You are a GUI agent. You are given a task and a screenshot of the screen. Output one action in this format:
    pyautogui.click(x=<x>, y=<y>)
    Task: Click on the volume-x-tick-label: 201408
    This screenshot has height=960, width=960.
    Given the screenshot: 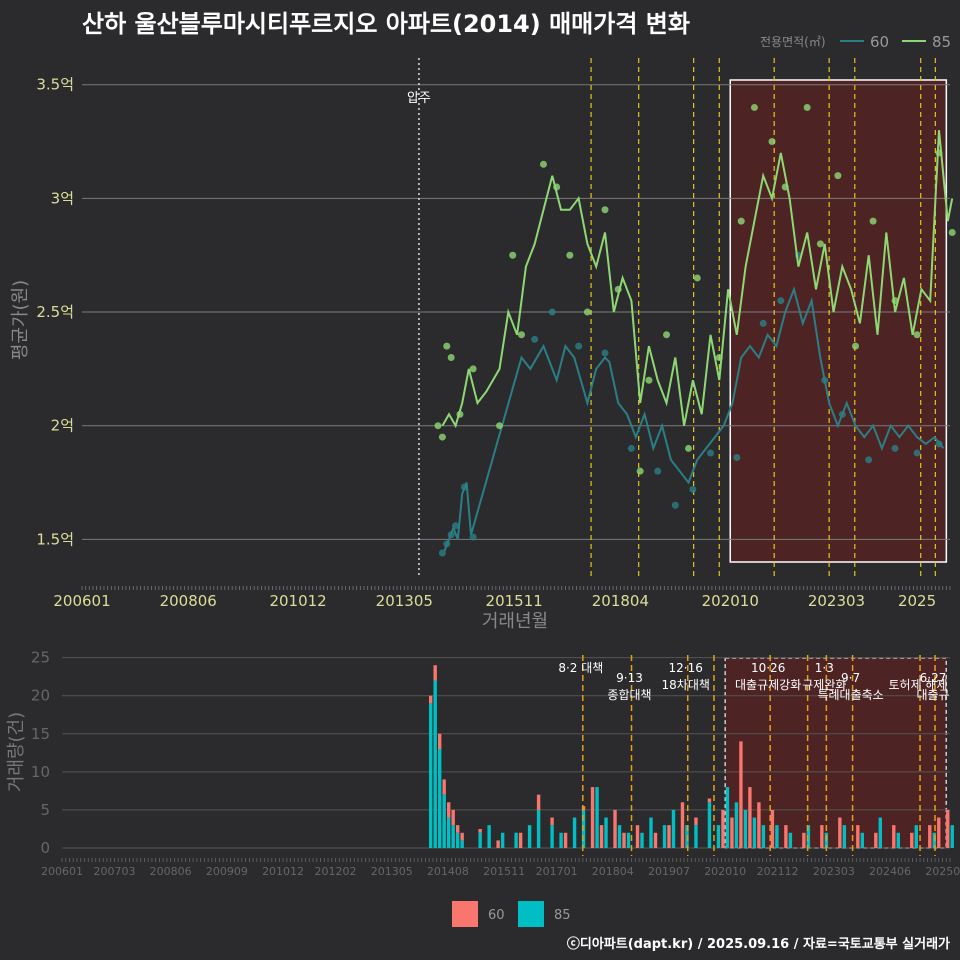 What is the action you would take?
    pyautogui.click(x=448, y=871)
    